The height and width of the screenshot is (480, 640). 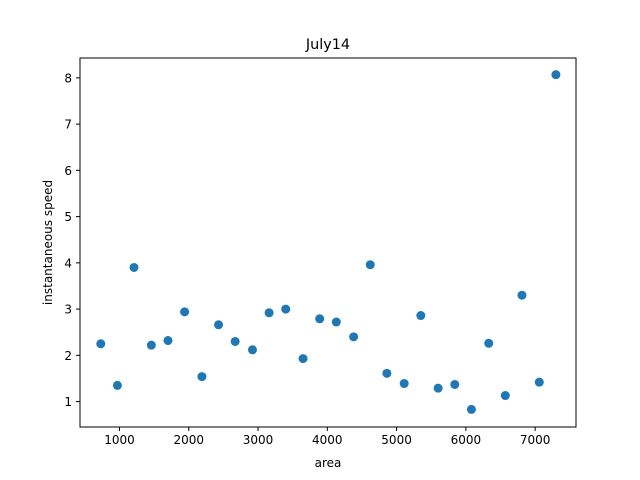 What do you see at coordinates (48, 242) in the screenshot?
I see `y-axis-label: instantaneous speed` at bounding box center [48, 242].